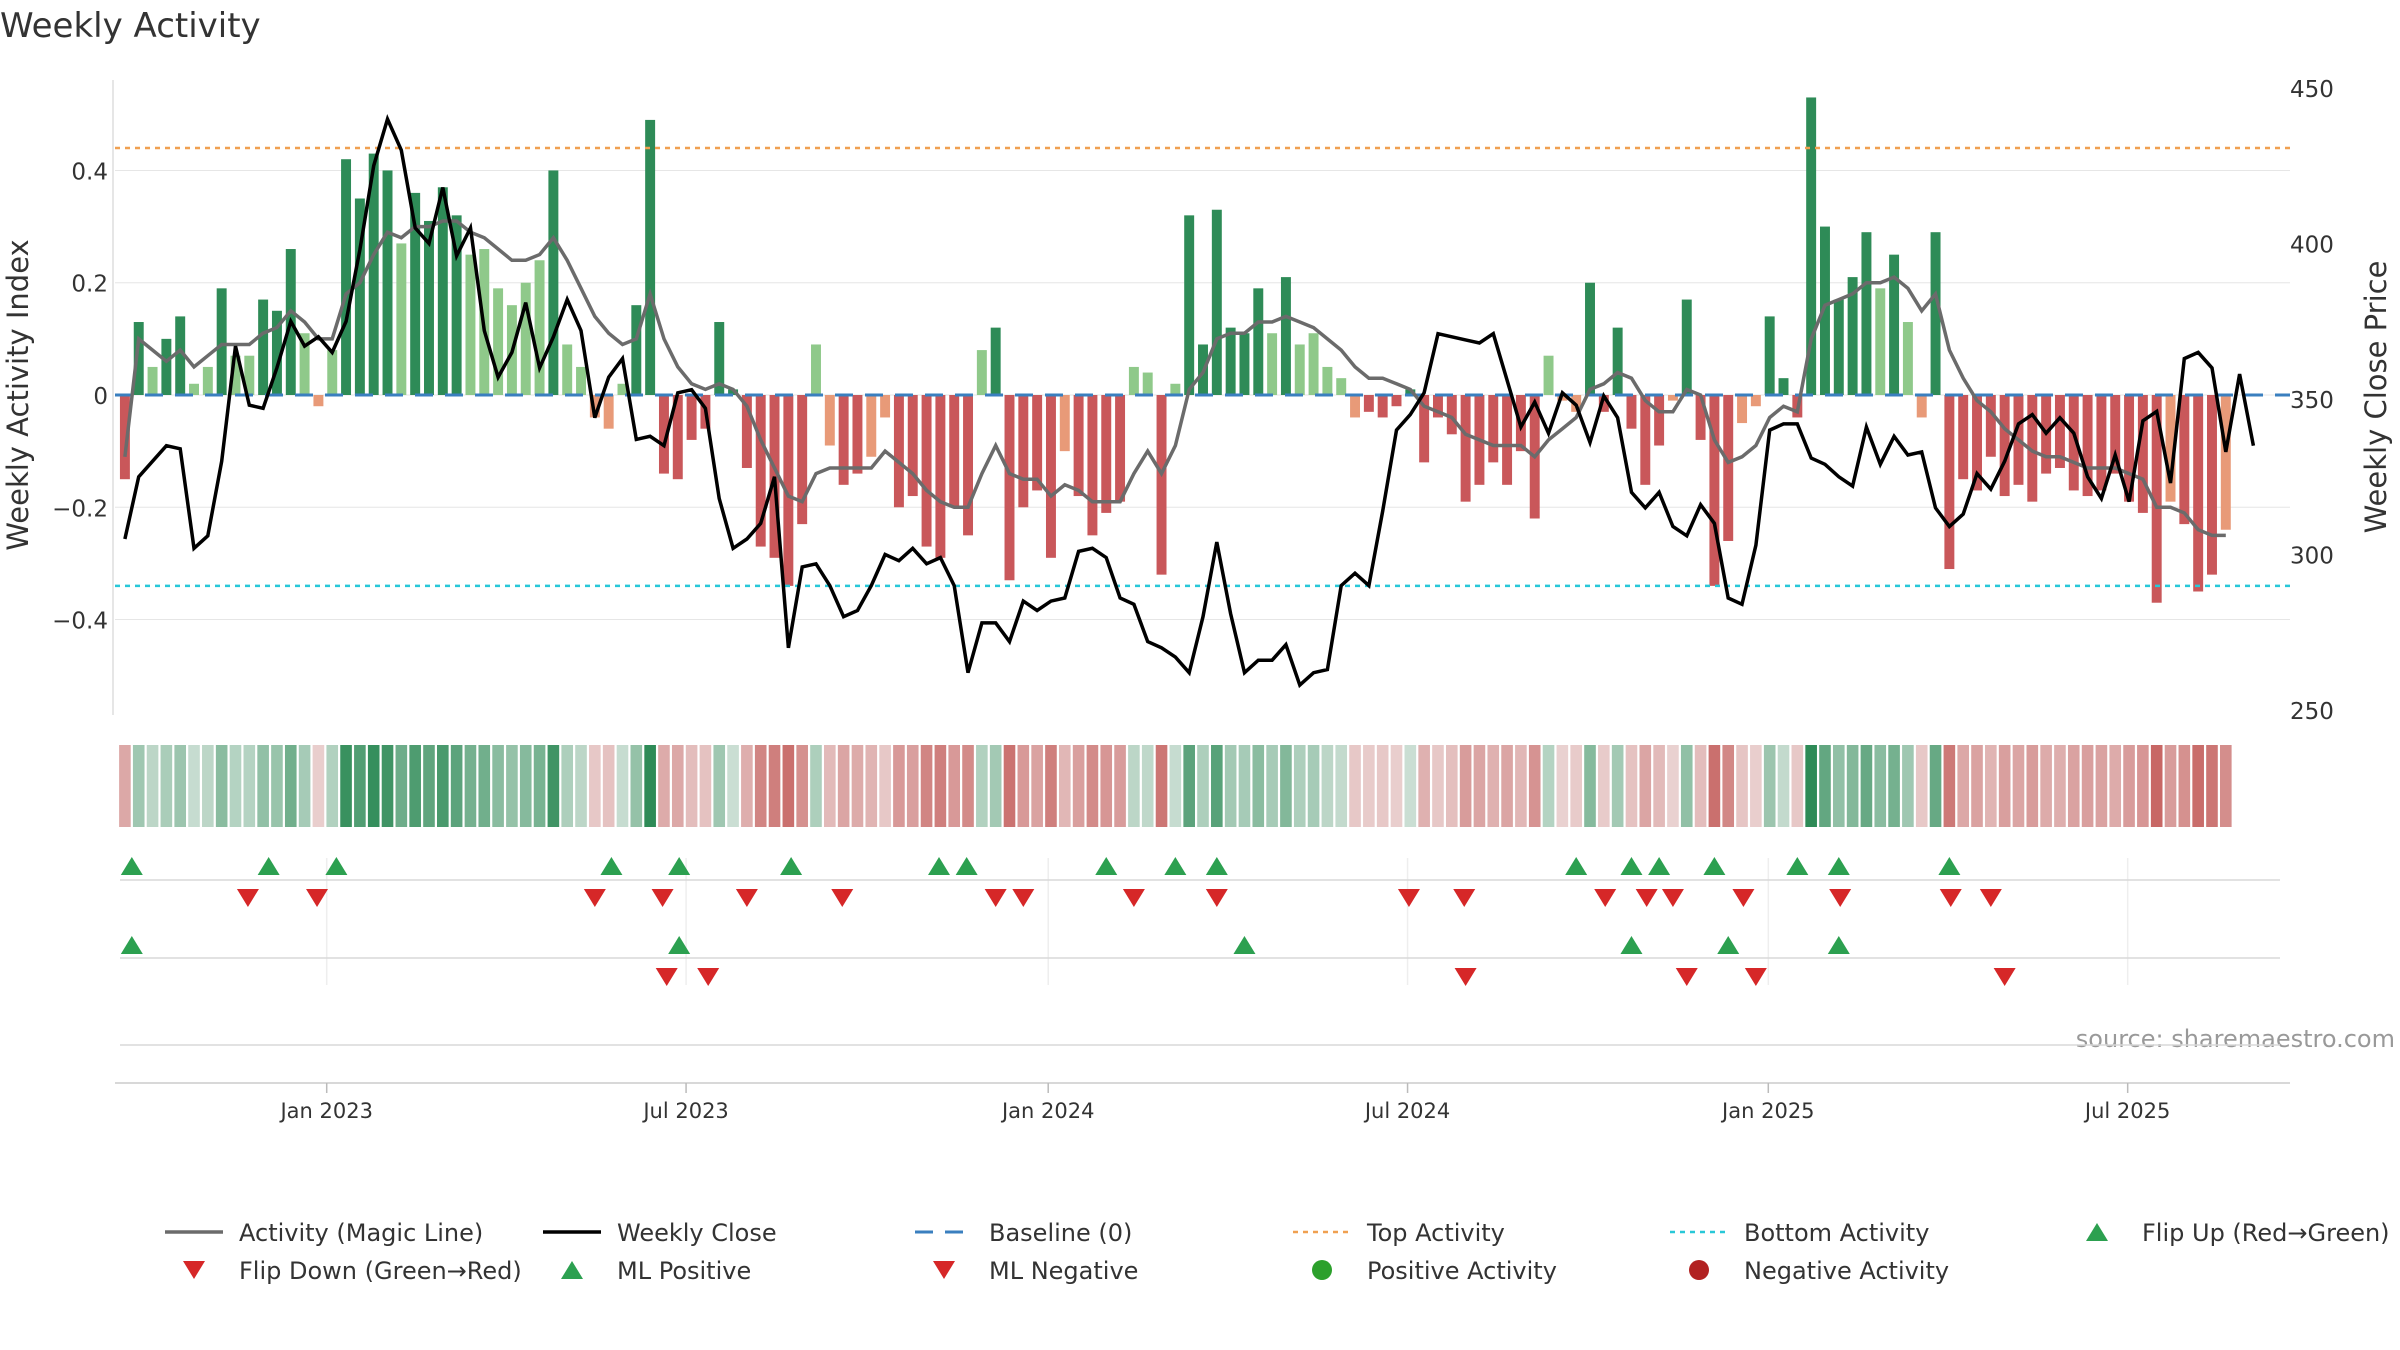 This screenshot has height=1350, width=2400. What do you see at coordinates (1846, 1271) in the screenshot?
I see `legend-label-10: Negative Activity` at bounding box center [1846, 1271].